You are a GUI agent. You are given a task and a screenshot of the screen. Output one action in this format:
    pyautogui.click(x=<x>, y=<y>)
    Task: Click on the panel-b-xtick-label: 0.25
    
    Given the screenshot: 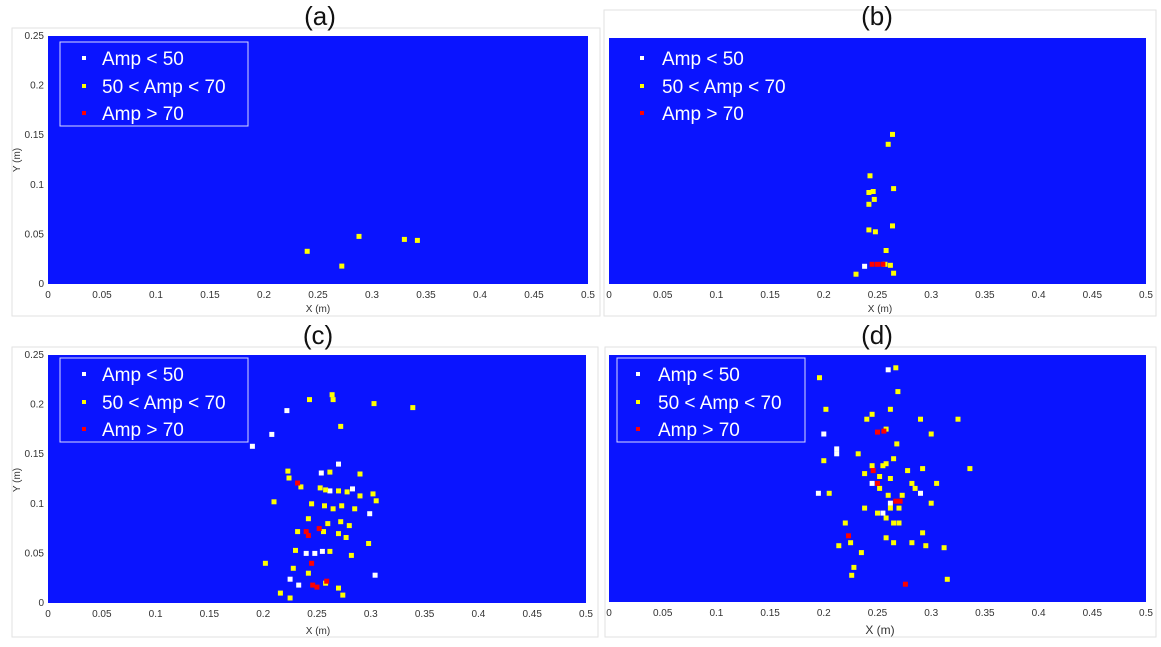 What is the action you would take?
    pyautogui.click(x=878, y=295)
    